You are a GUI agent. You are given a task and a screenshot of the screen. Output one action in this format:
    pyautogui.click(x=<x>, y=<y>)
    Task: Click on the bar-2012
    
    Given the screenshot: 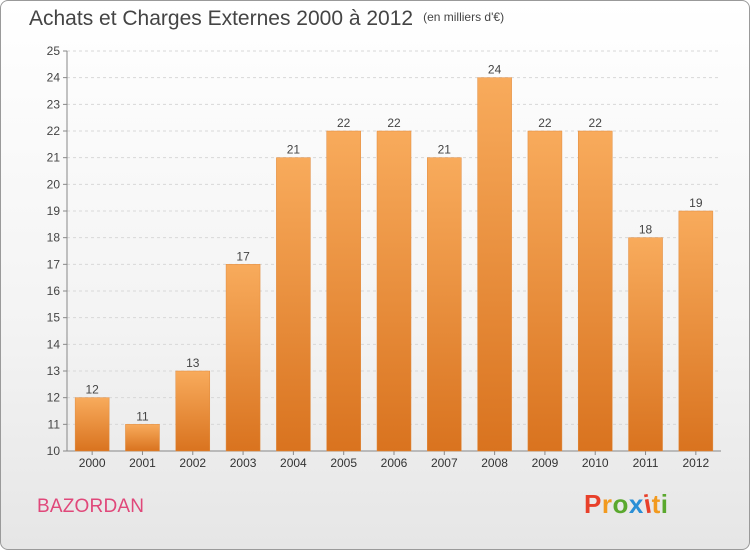 What is the action you would take?
    pyautogui.click(x=696, y=331)
    